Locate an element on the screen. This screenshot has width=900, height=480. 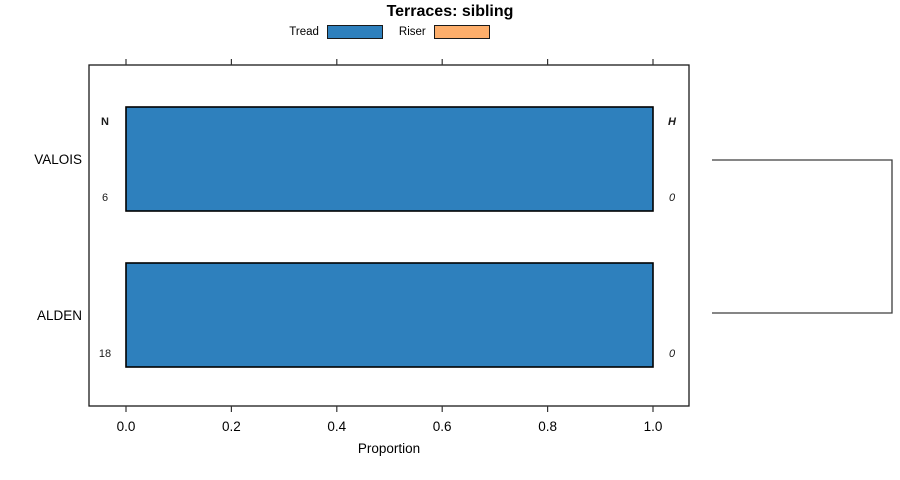
legend-label-tread: Tread is located at coordinates (304, 32).